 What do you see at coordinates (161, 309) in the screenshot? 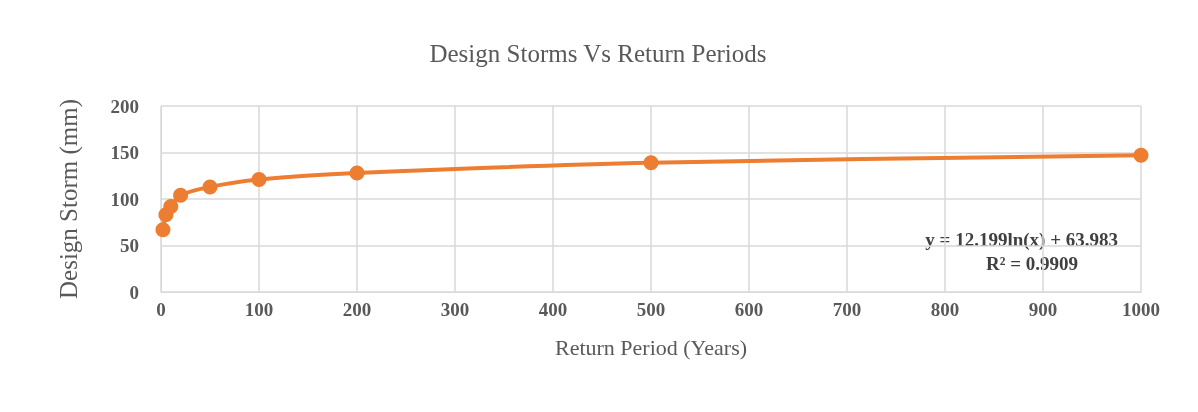
I see `x-tick-label: 0` at bounding box center [161, 309].